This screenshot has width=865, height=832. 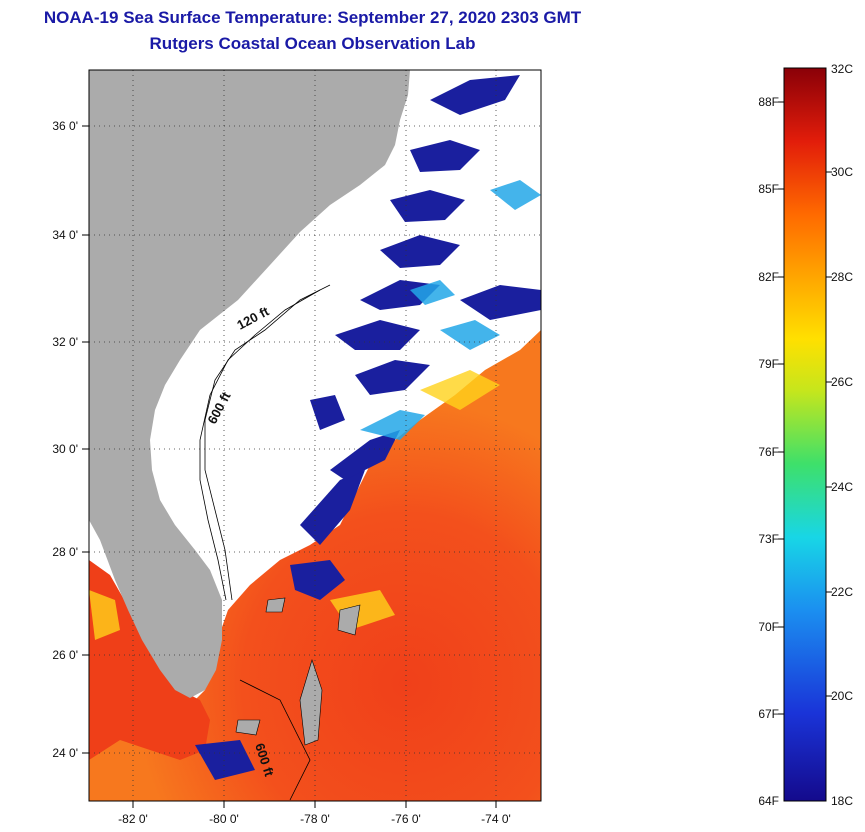 What do you see at coordinates (842, 696) in the screenshot?
I see `colorbar-c-label: 20C` at bounding box center [842, 696].